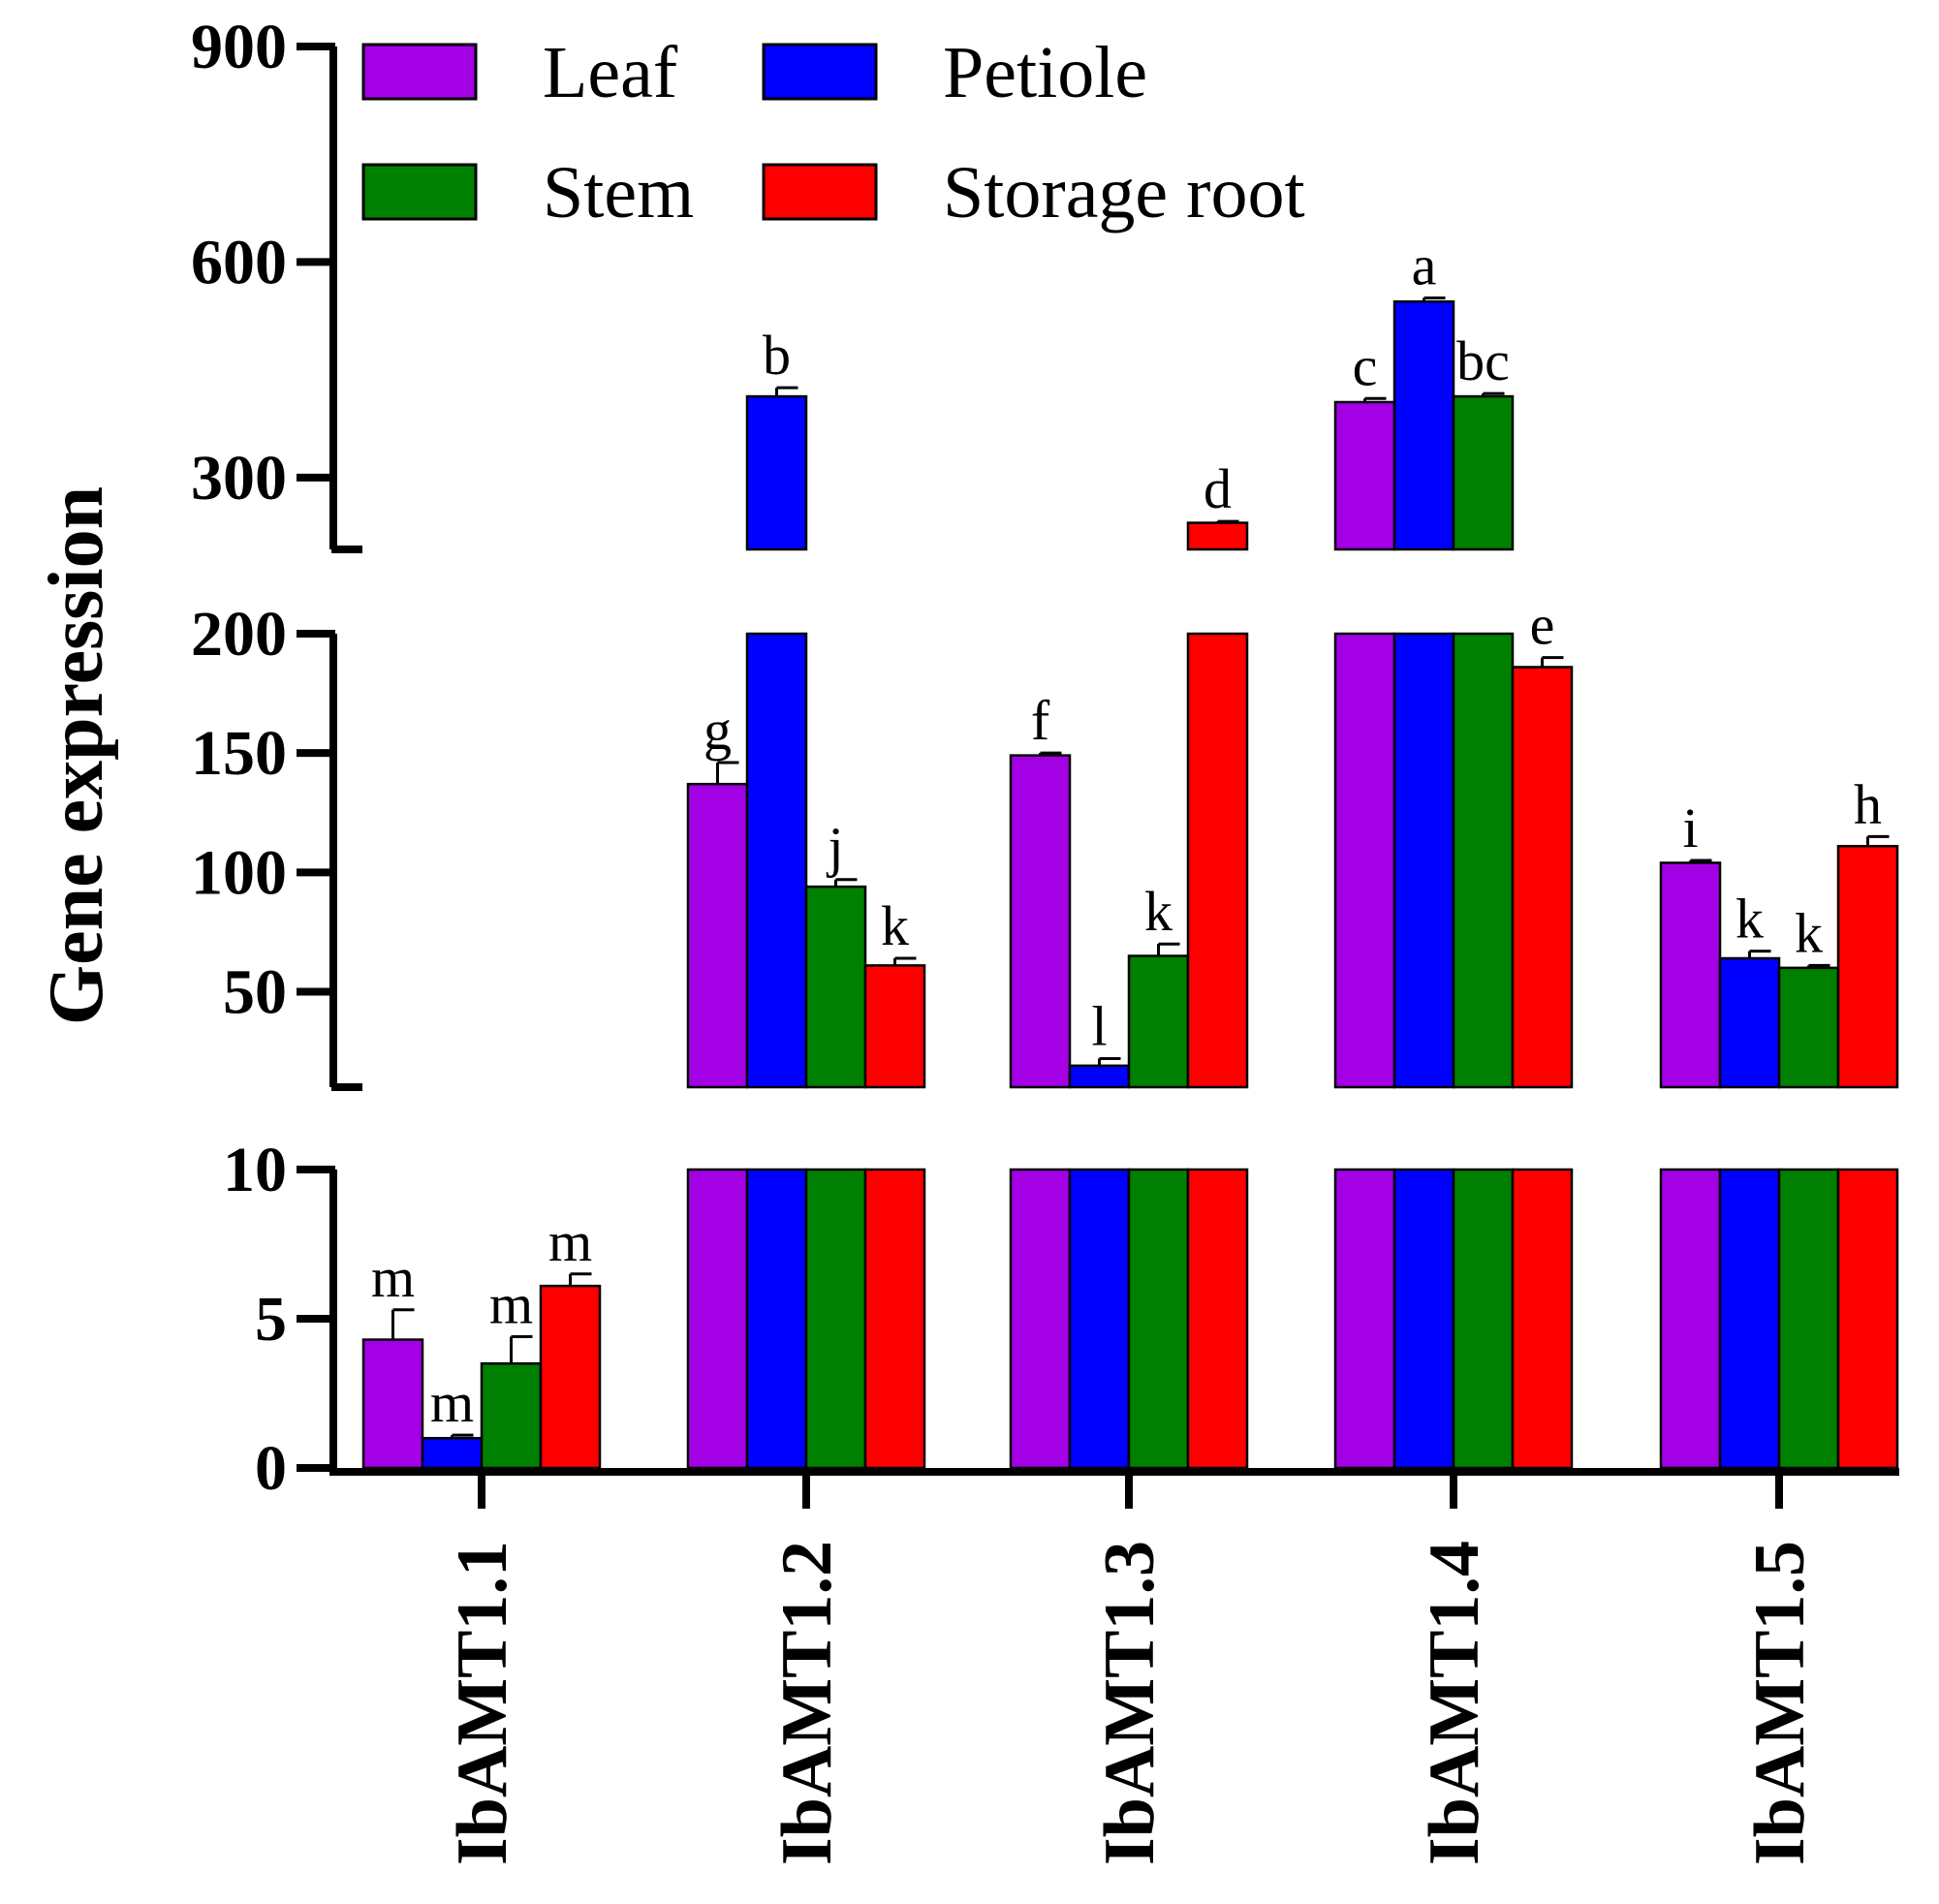 This screenshot has width=1939, height=1904. What do you see at coordinates (1690, 828) in the screenshot?
I see `significance-label: i` at bounding box center [1690, 828].